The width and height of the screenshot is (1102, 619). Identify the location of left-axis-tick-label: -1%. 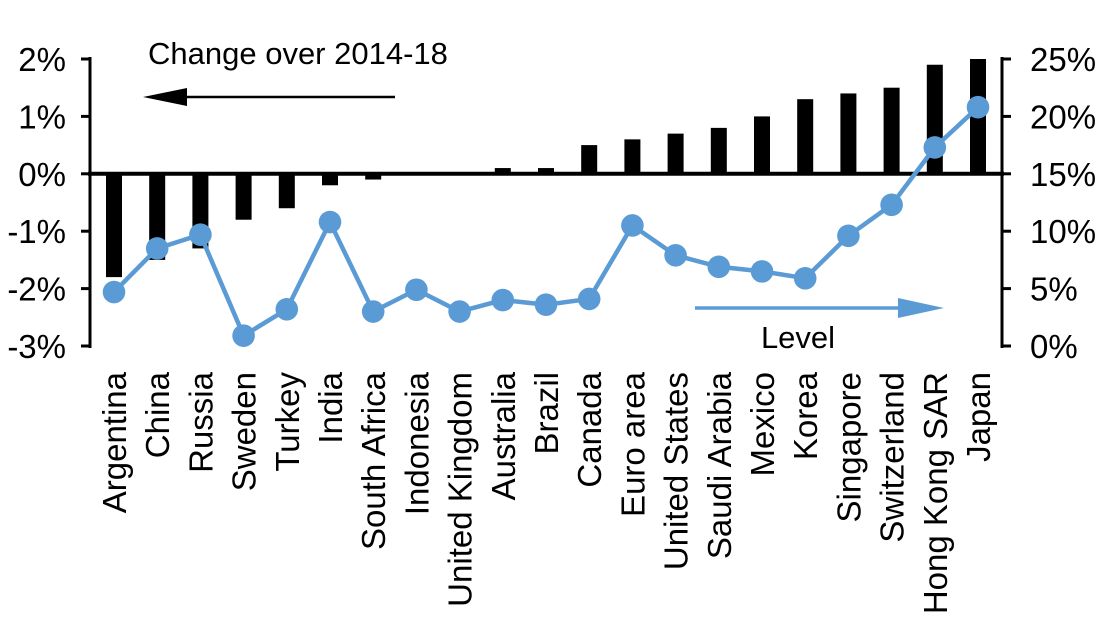
(36, 231).